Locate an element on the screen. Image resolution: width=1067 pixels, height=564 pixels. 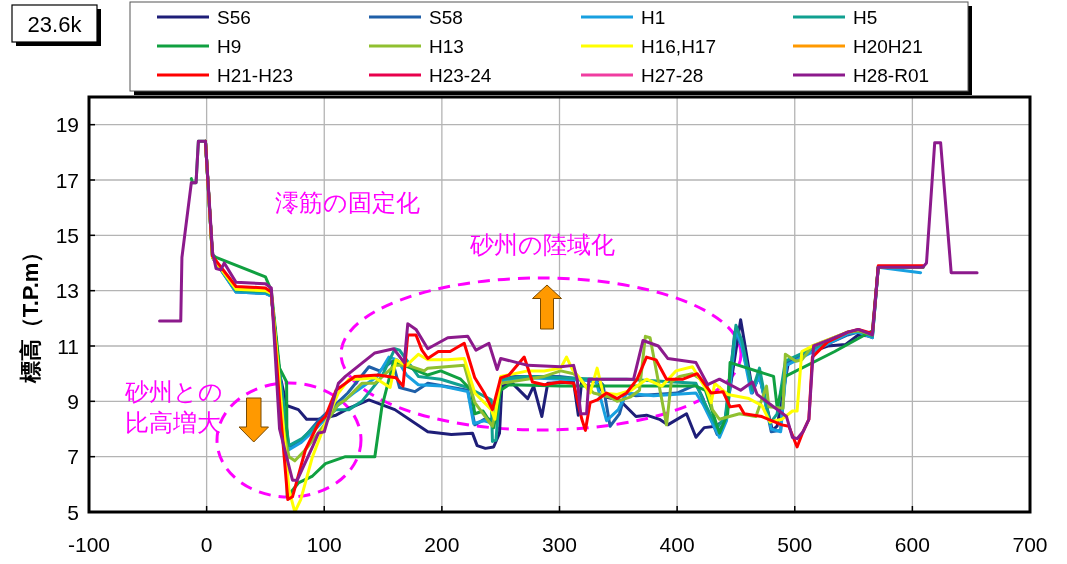
y-tick-label: 9 is located at coordinates (73, 401).